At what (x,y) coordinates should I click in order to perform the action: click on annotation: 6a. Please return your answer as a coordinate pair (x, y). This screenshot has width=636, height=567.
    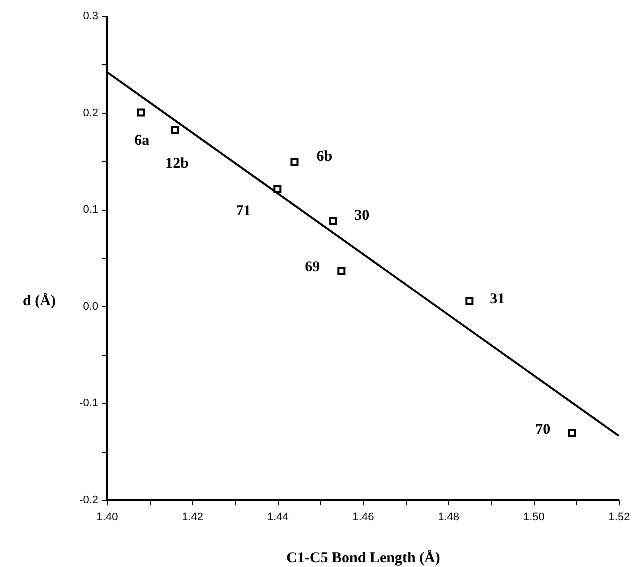
    Looking at the image, I should click on (142, 140).